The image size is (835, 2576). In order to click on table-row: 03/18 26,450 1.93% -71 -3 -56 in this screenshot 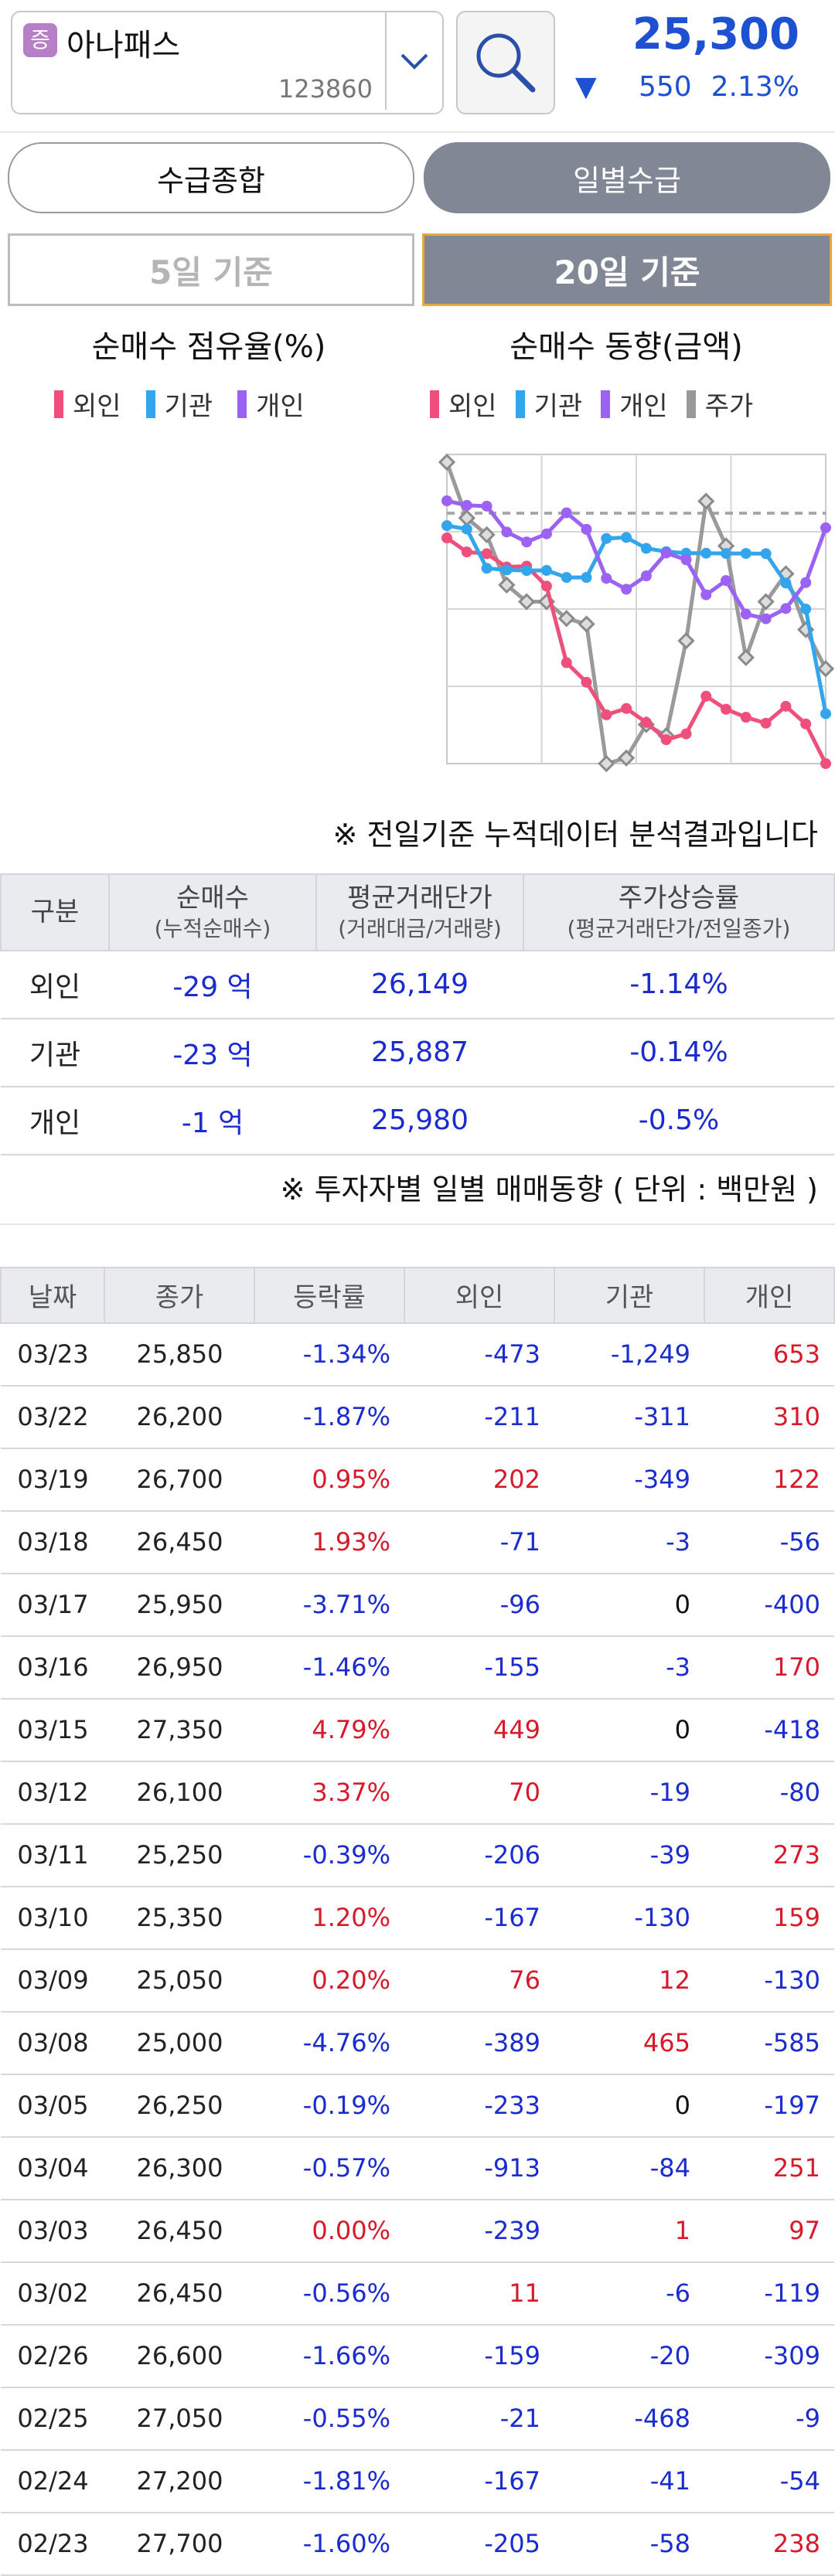, I will do `click(417, 1542)`.